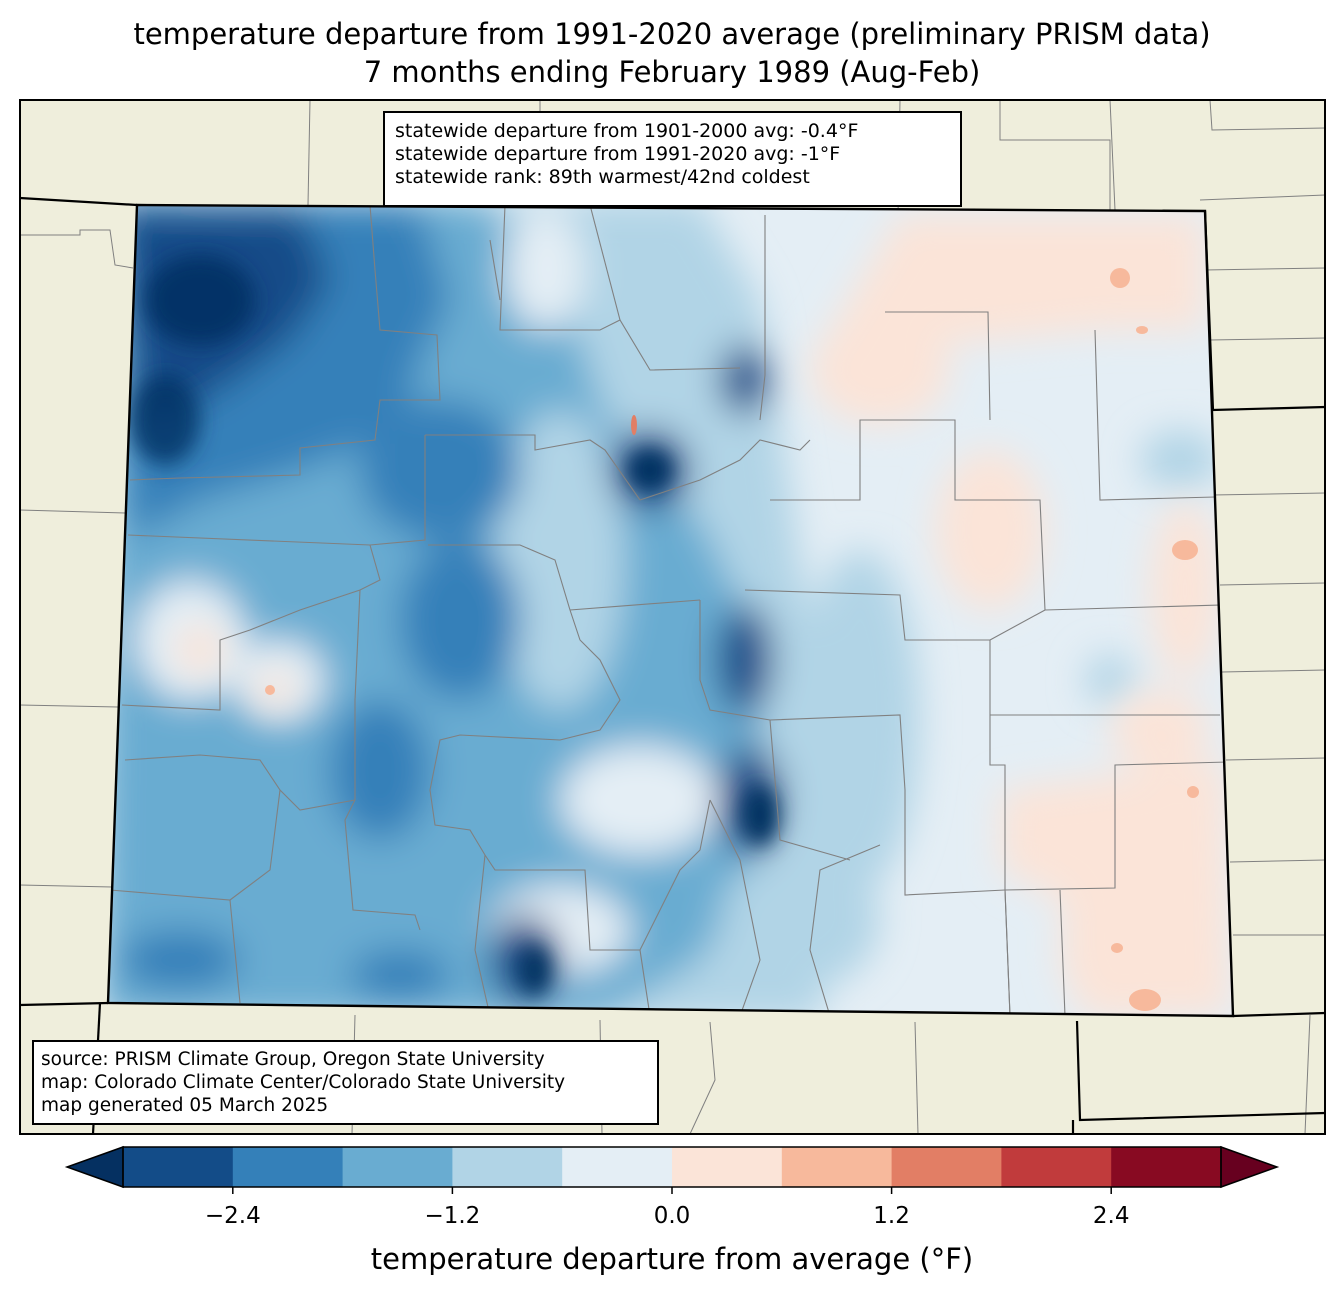  I want to click on colorbar-tick-label: −2.4, so click(232, 1216).